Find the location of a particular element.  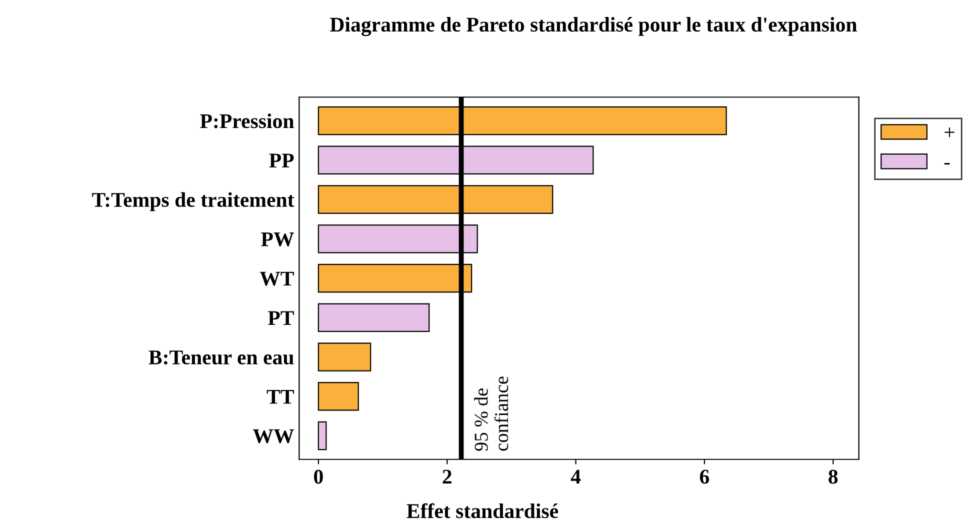

y-tick-label: B:Teneur en eau is located at coordinates (221, 357).